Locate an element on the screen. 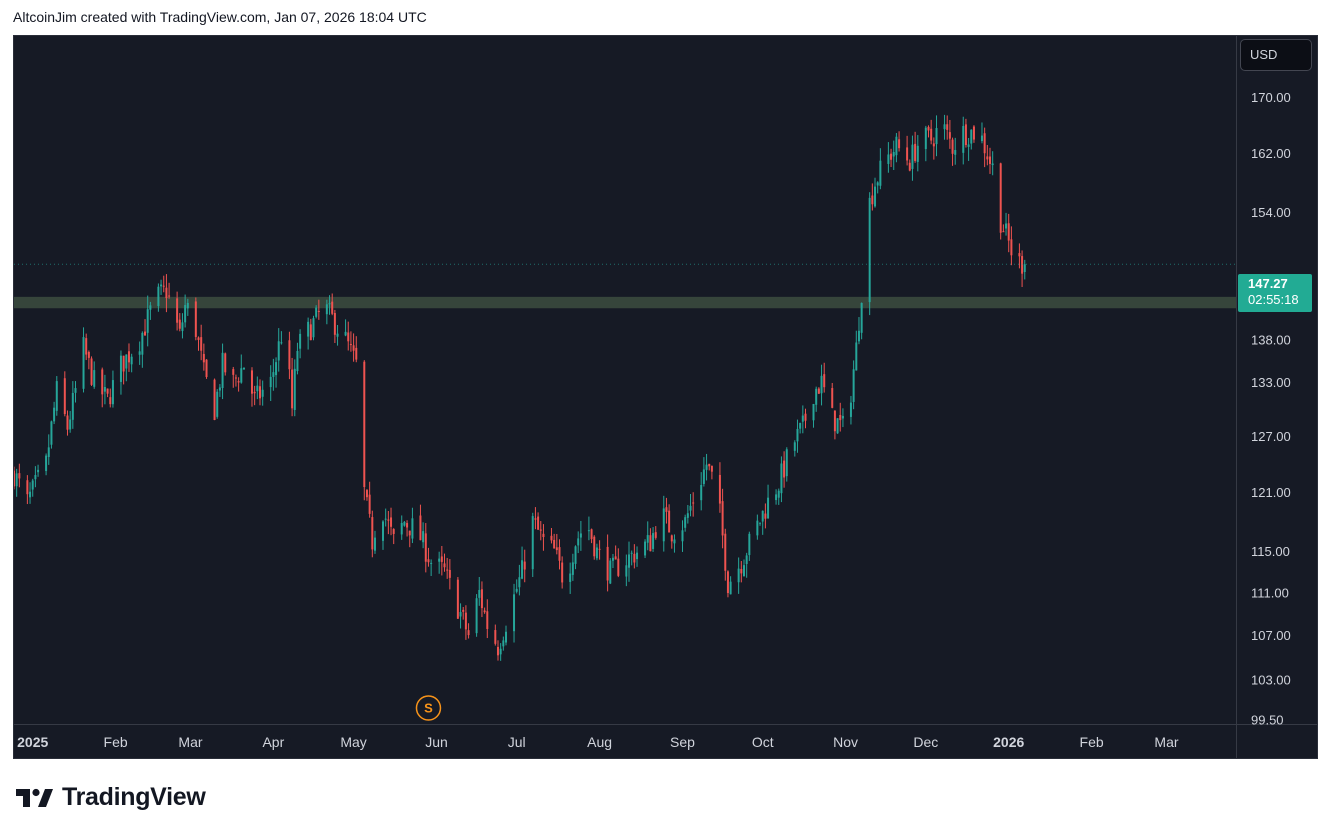  time-tick-label: Apr is located at coordinates (273, 742).